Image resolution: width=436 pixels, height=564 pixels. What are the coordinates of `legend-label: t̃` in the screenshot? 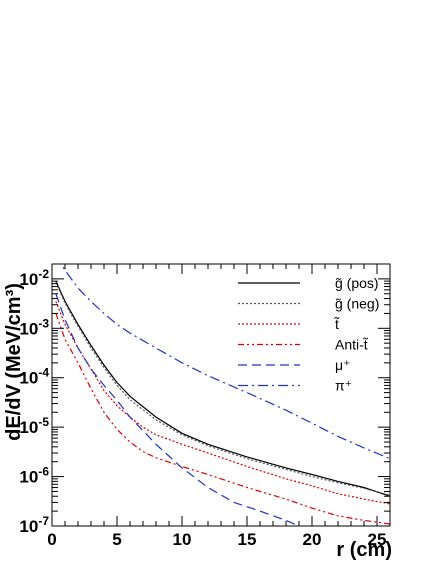 It's located at (337, 324).